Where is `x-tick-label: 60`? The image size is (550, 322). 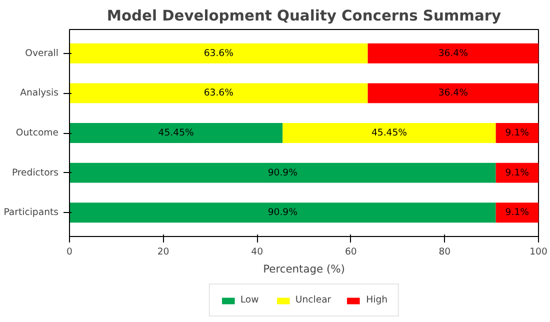 x-tick-label: 60 is located at coordinates (350, 252).